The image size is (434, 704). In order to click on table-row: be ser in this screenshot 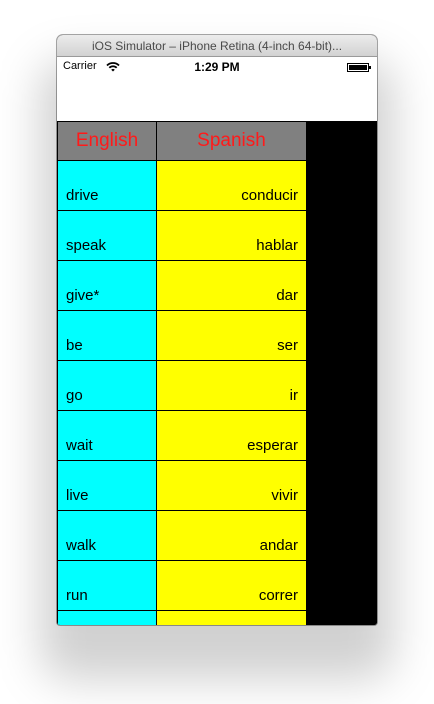, I will do `click(182, 336)`.